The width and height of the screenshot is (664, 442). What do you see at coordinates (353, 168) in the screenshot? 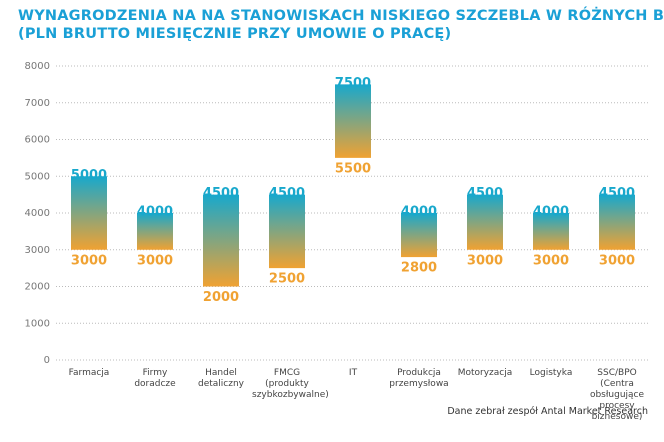
I see `low-label: 5500` at bounding box center [353, 168].